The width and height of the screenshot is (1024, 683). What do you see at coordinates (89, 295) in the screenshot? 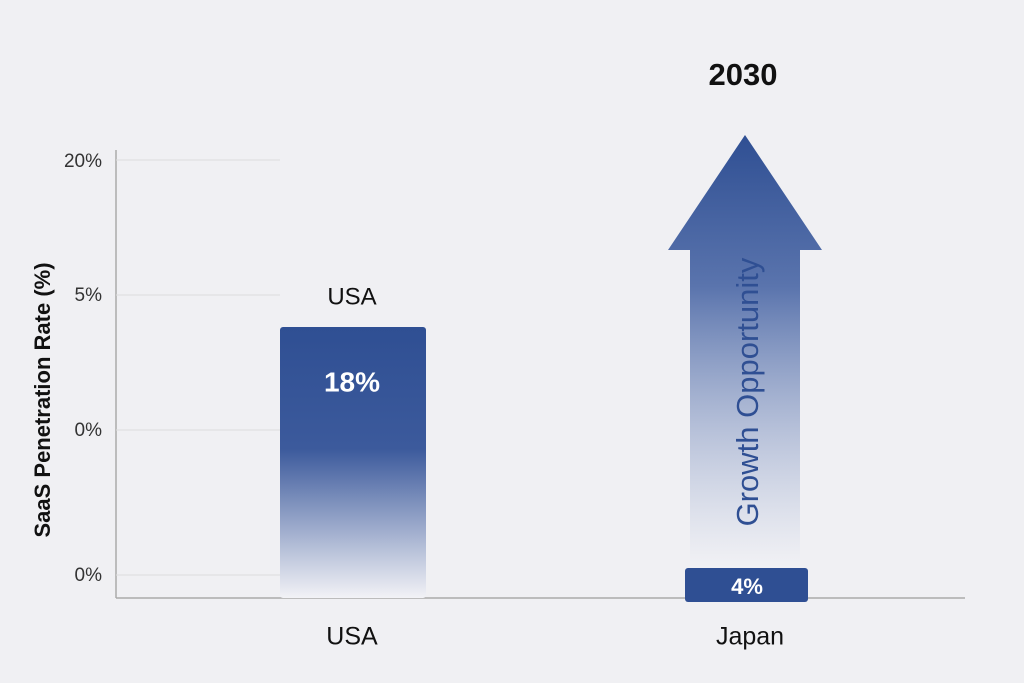
I see `y-tick-label: 5%` at bounding box center [89, 295].